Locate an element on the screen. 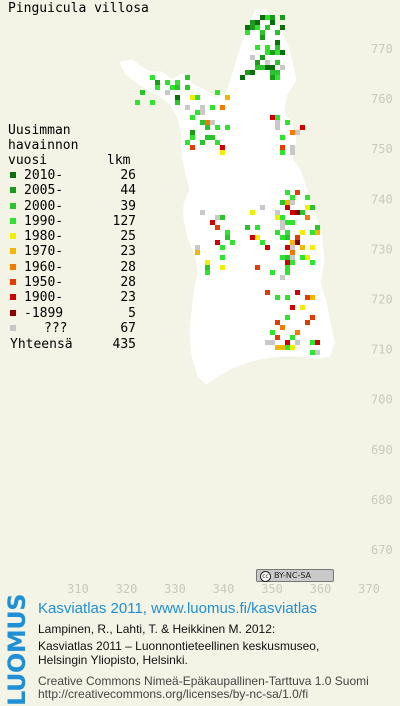 The image size is (400, 706). x-tick-label: 370 is located at coordinates (369, 589).